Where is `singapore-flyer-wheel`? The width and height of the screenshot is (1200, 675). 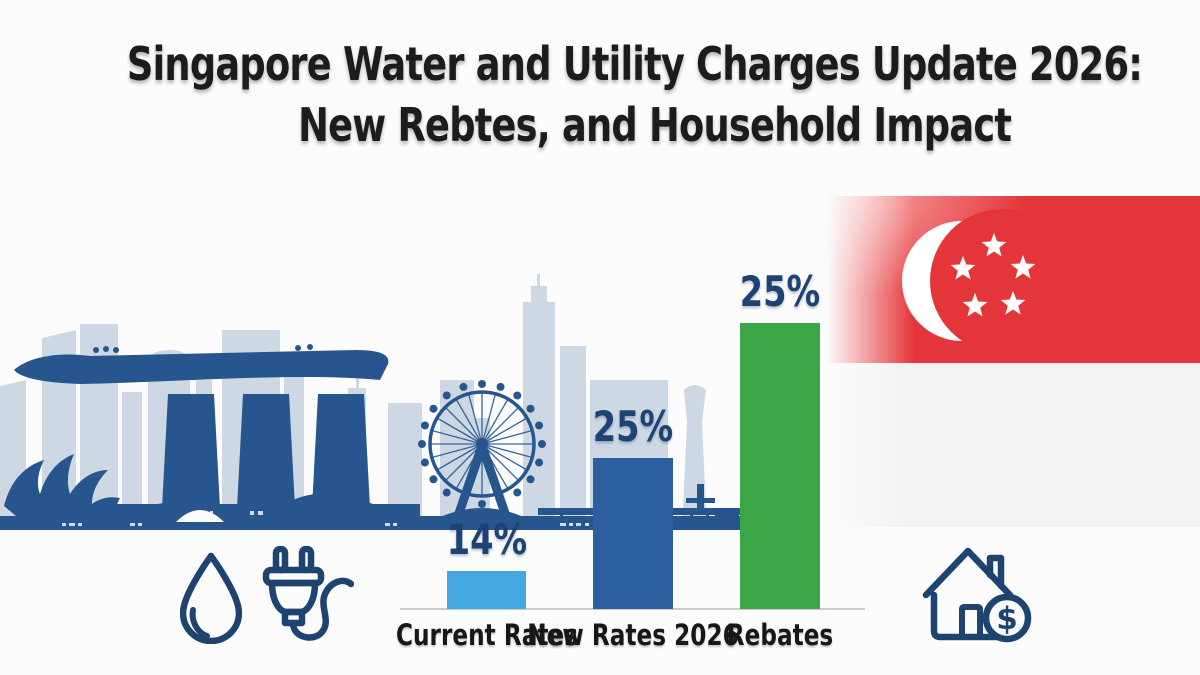
singapore-flyer-wheel is located at coordinates (482, 453).